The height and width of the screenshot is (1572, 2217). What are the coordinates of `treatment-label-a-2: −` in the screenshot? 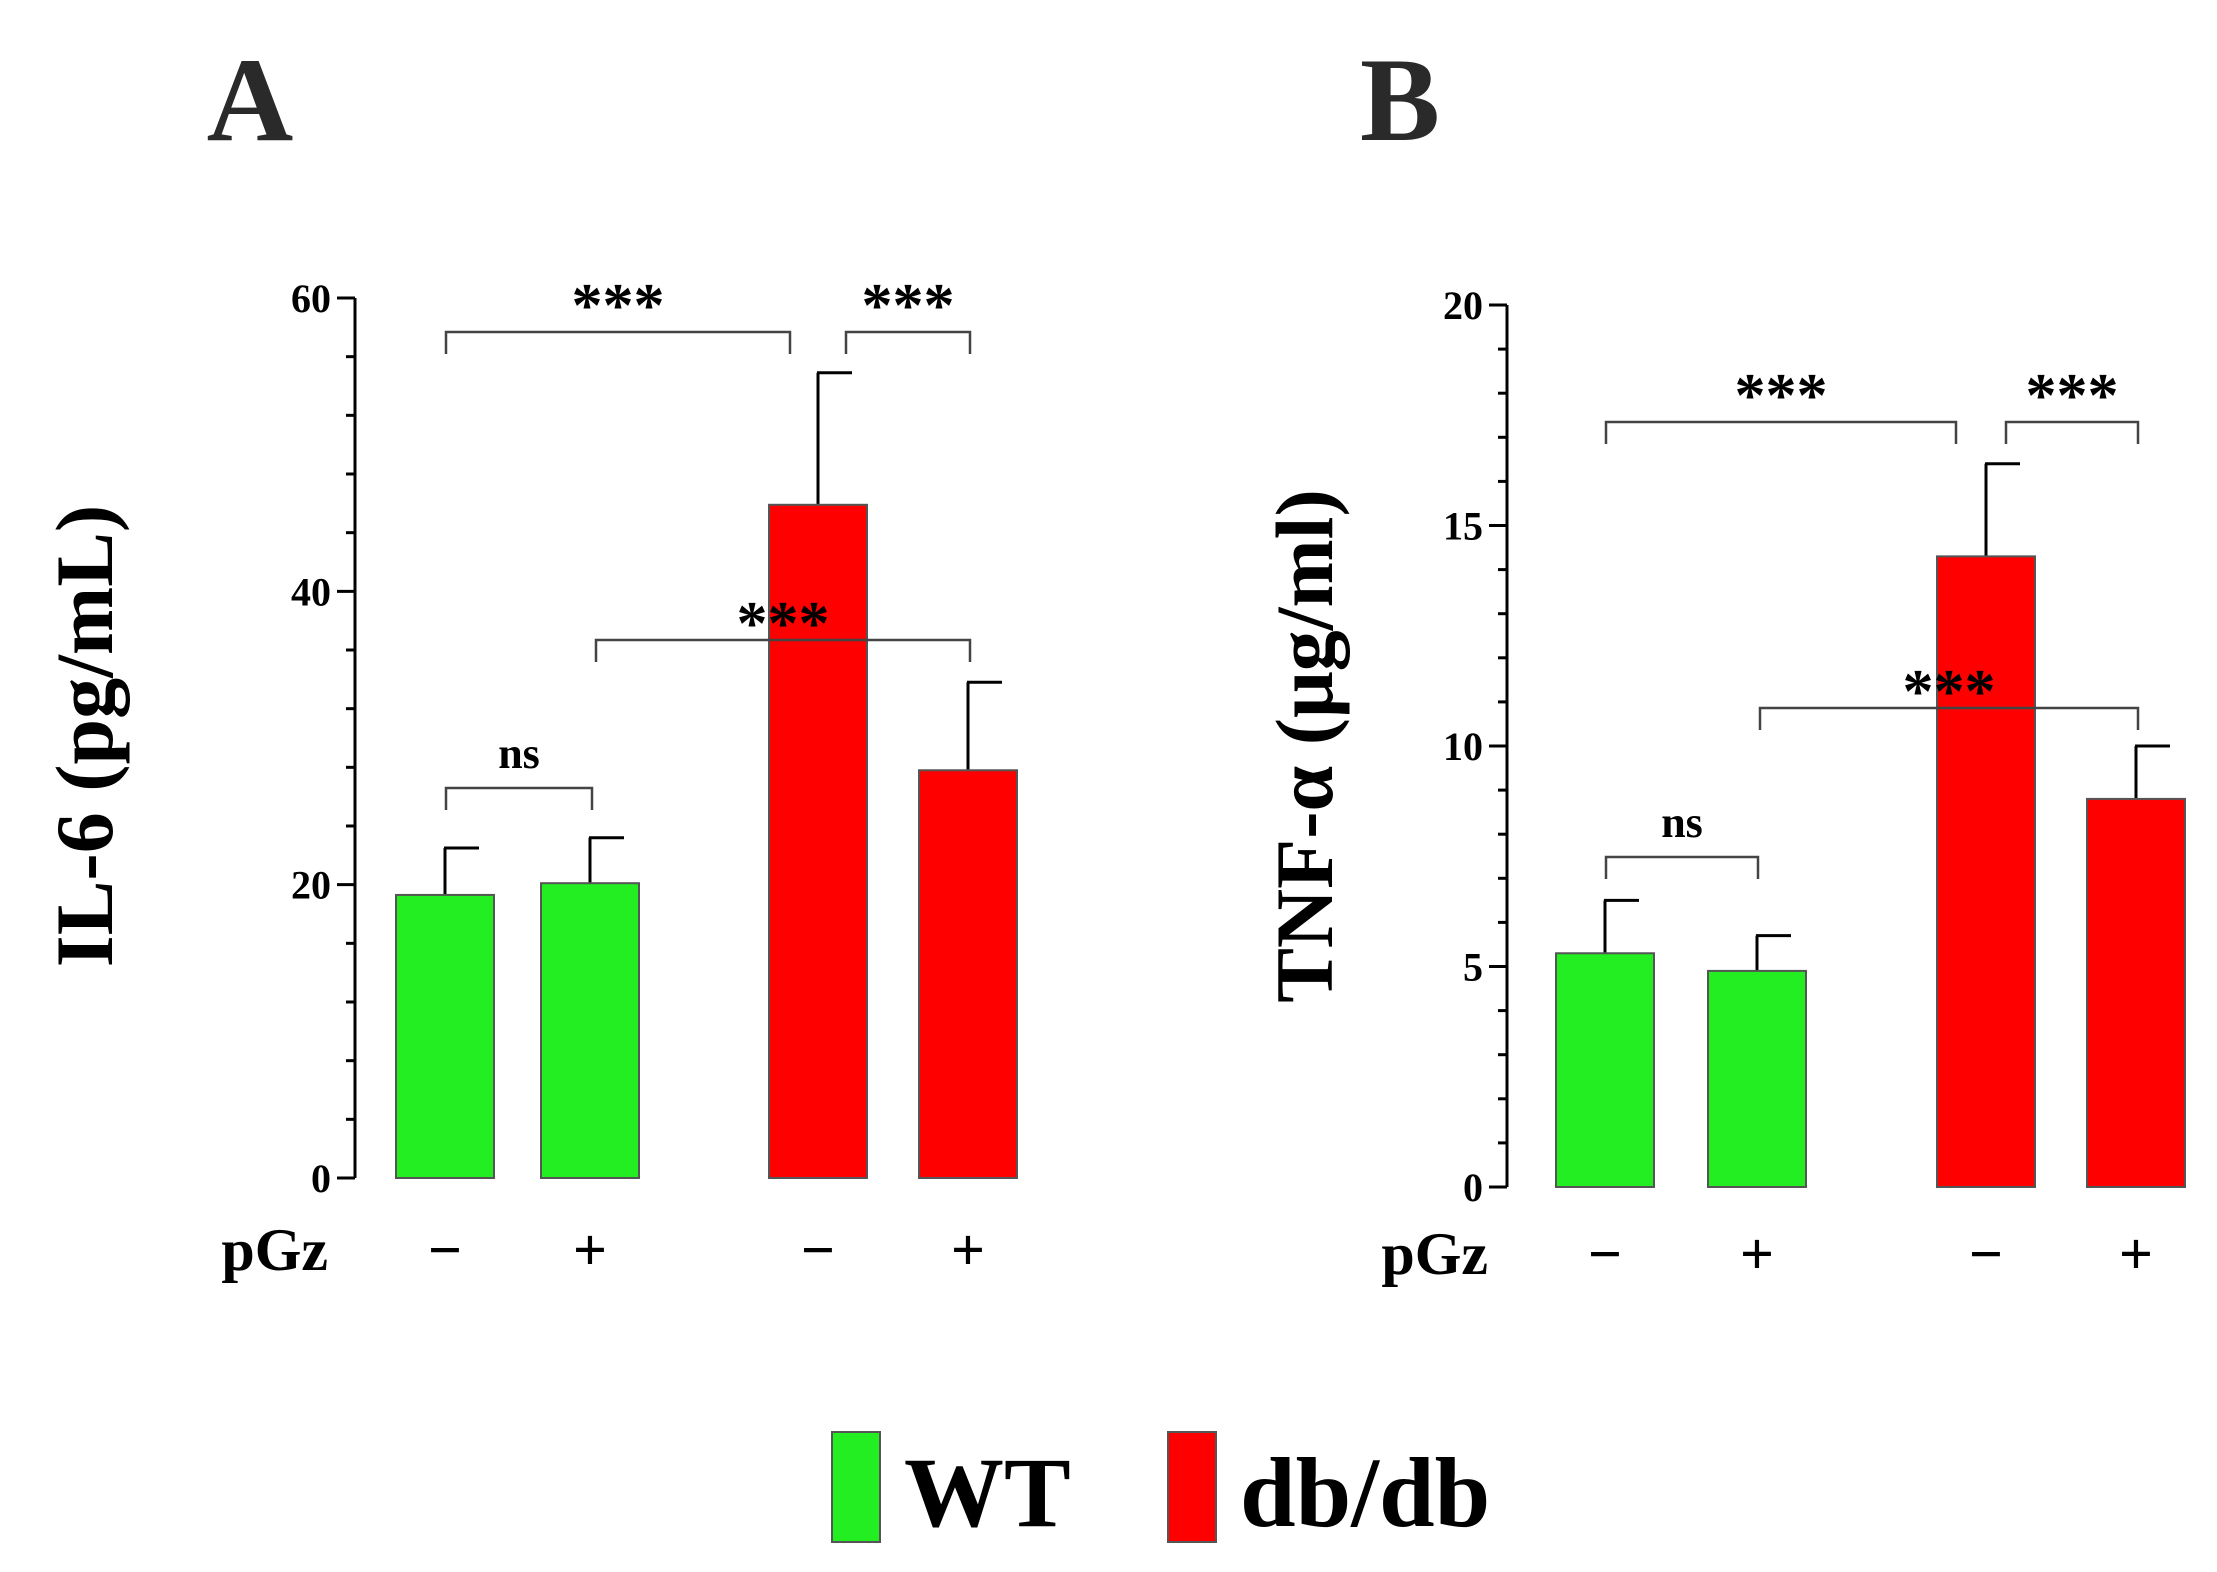 It's located at (818, 1250).